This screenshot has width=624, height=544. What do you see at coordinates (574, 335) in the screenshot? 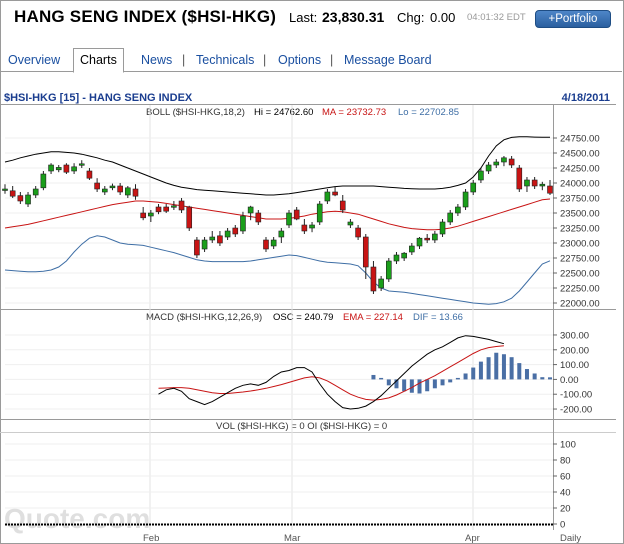
I see `macd-tick-label: 300.00` at bounding box center [574, 335].